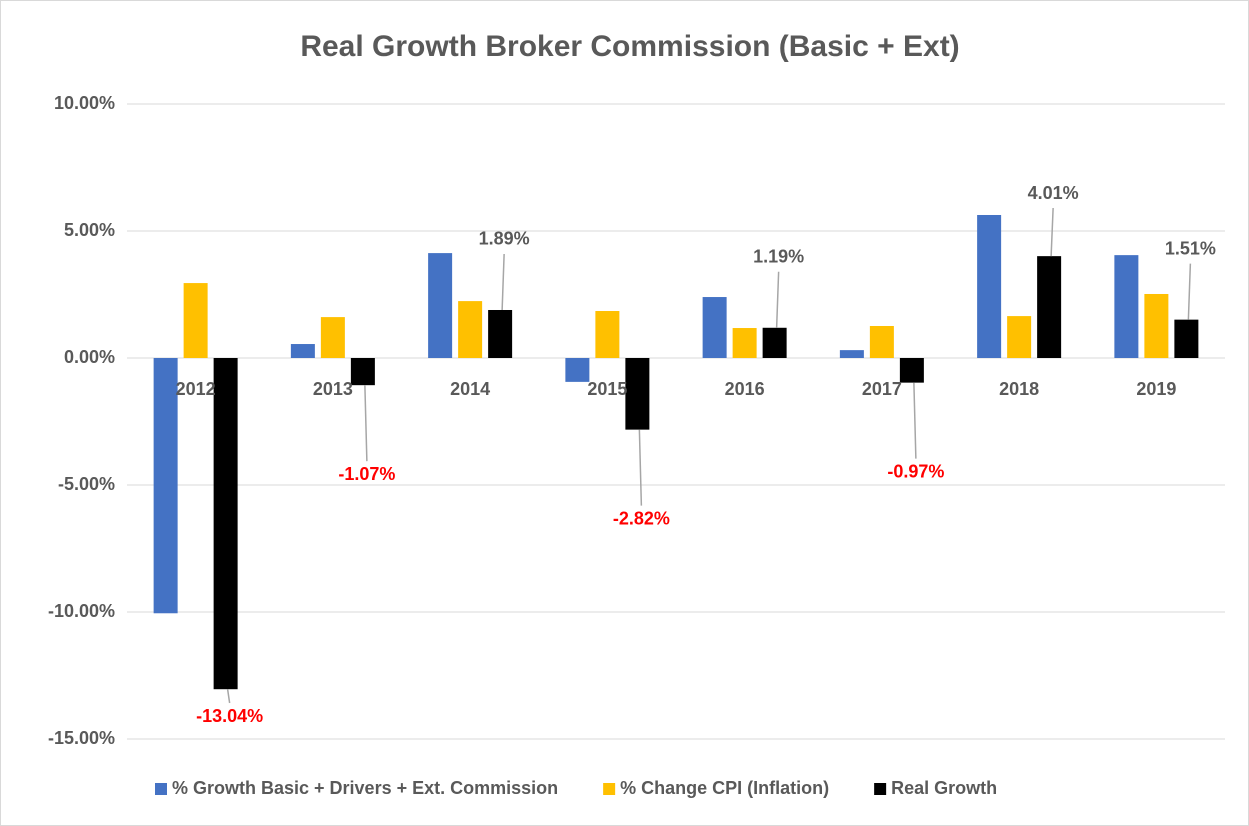  Describe the element at coordinates (470, 389) in the screenshot. I see `x-tick-label: 2014` at that location.